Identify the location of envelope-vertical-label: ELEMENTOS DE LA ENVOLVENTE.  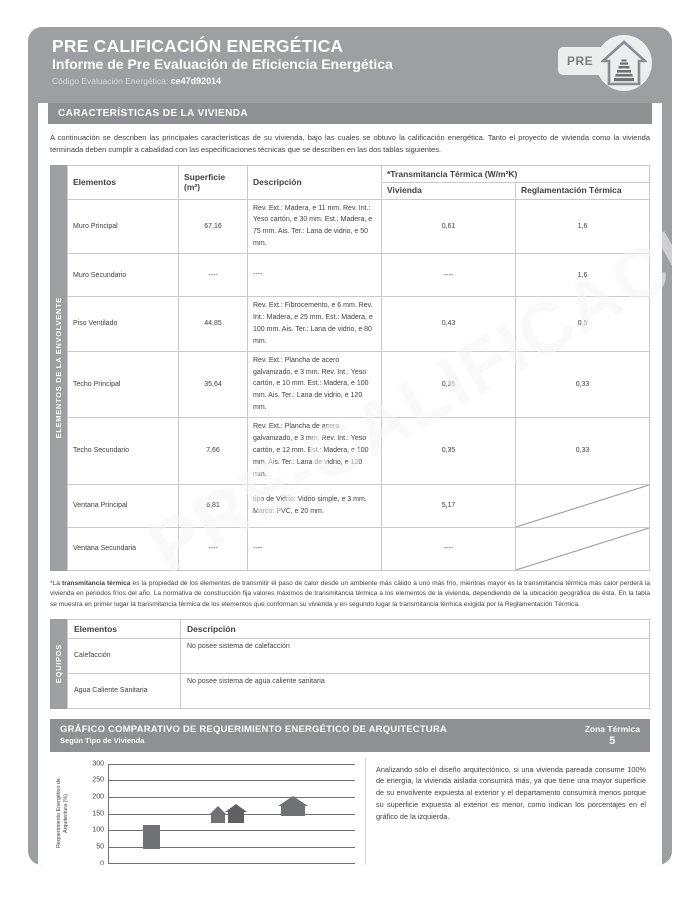
(58, 367).